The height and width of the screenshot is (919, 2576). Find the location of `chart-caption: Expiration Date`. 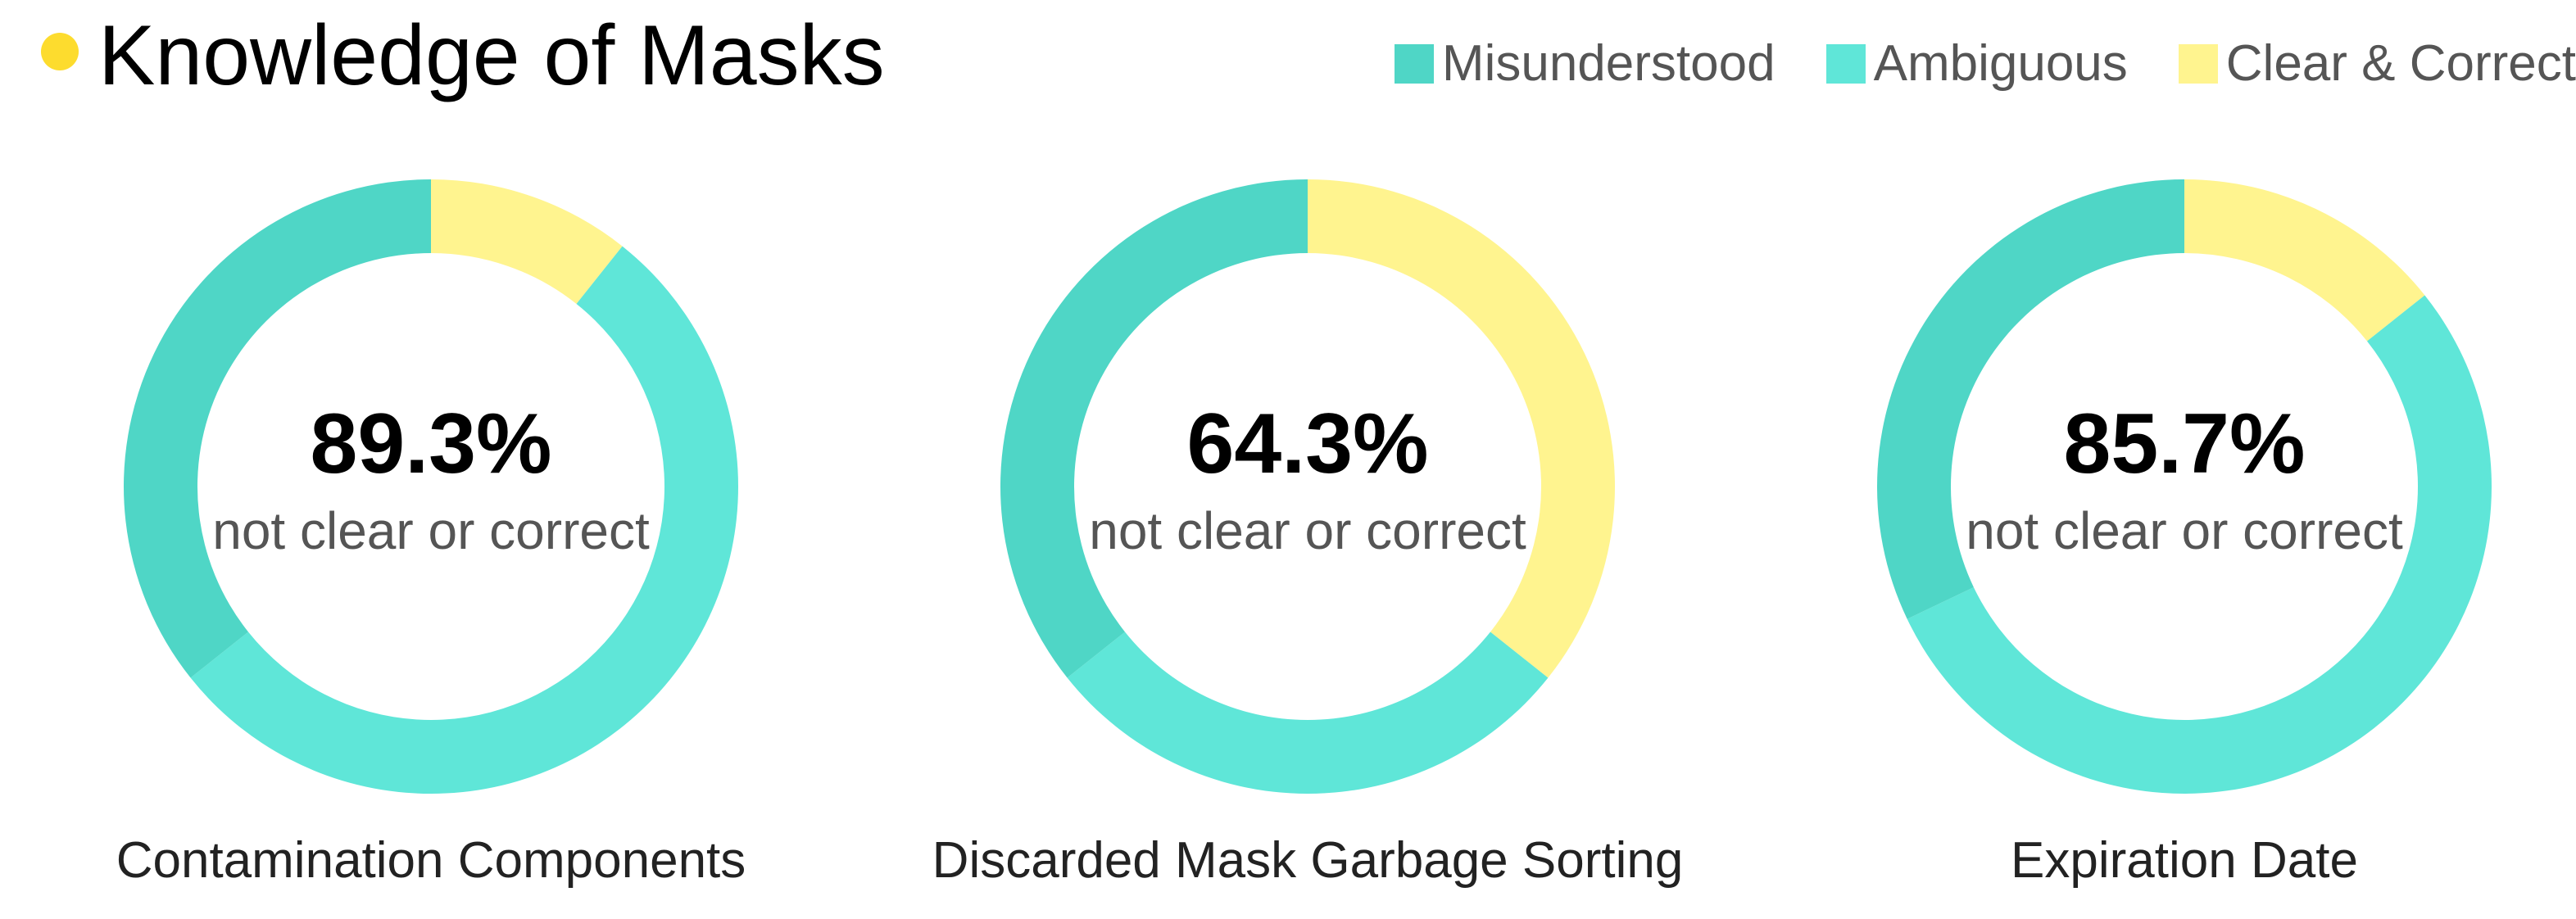

chart-caption: Expiration Date is located at coordinates (2184, 860).